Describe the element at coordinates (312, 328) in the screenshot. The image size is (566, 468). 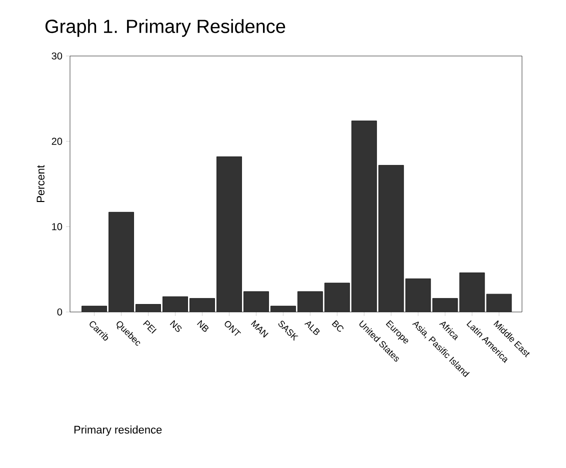
I see `x-tick-label: ALB` at that location.